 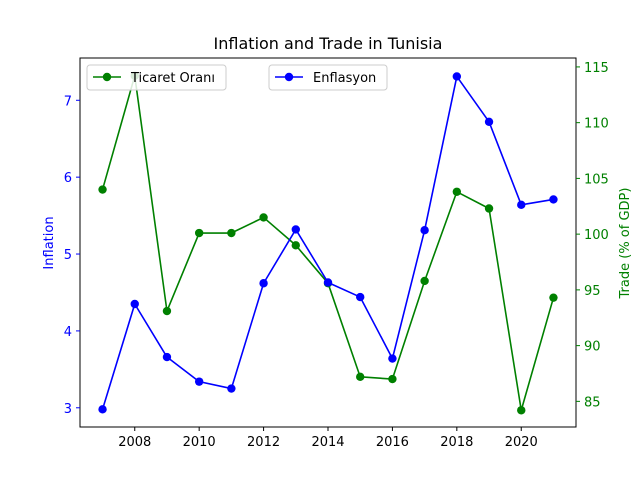 I want to click on y-axis-right: 85 90 95 100 105 110 115, so click(x=592, y=235).